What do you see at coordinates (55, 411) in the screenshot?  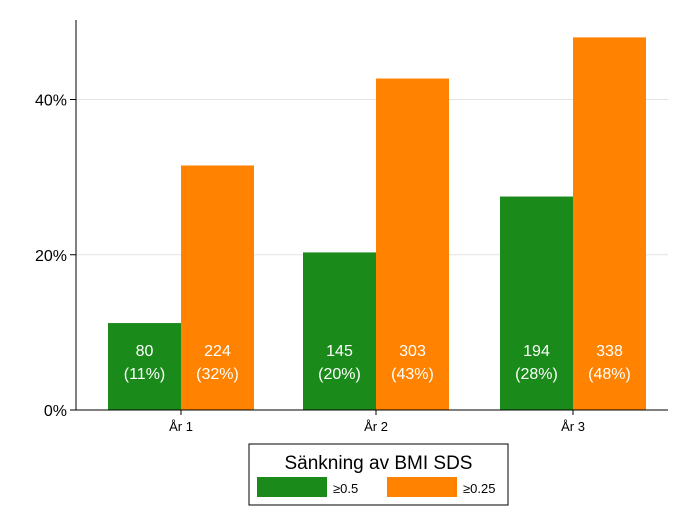 I see `y-tick-label: 0%` at bounding box center [55, 411].